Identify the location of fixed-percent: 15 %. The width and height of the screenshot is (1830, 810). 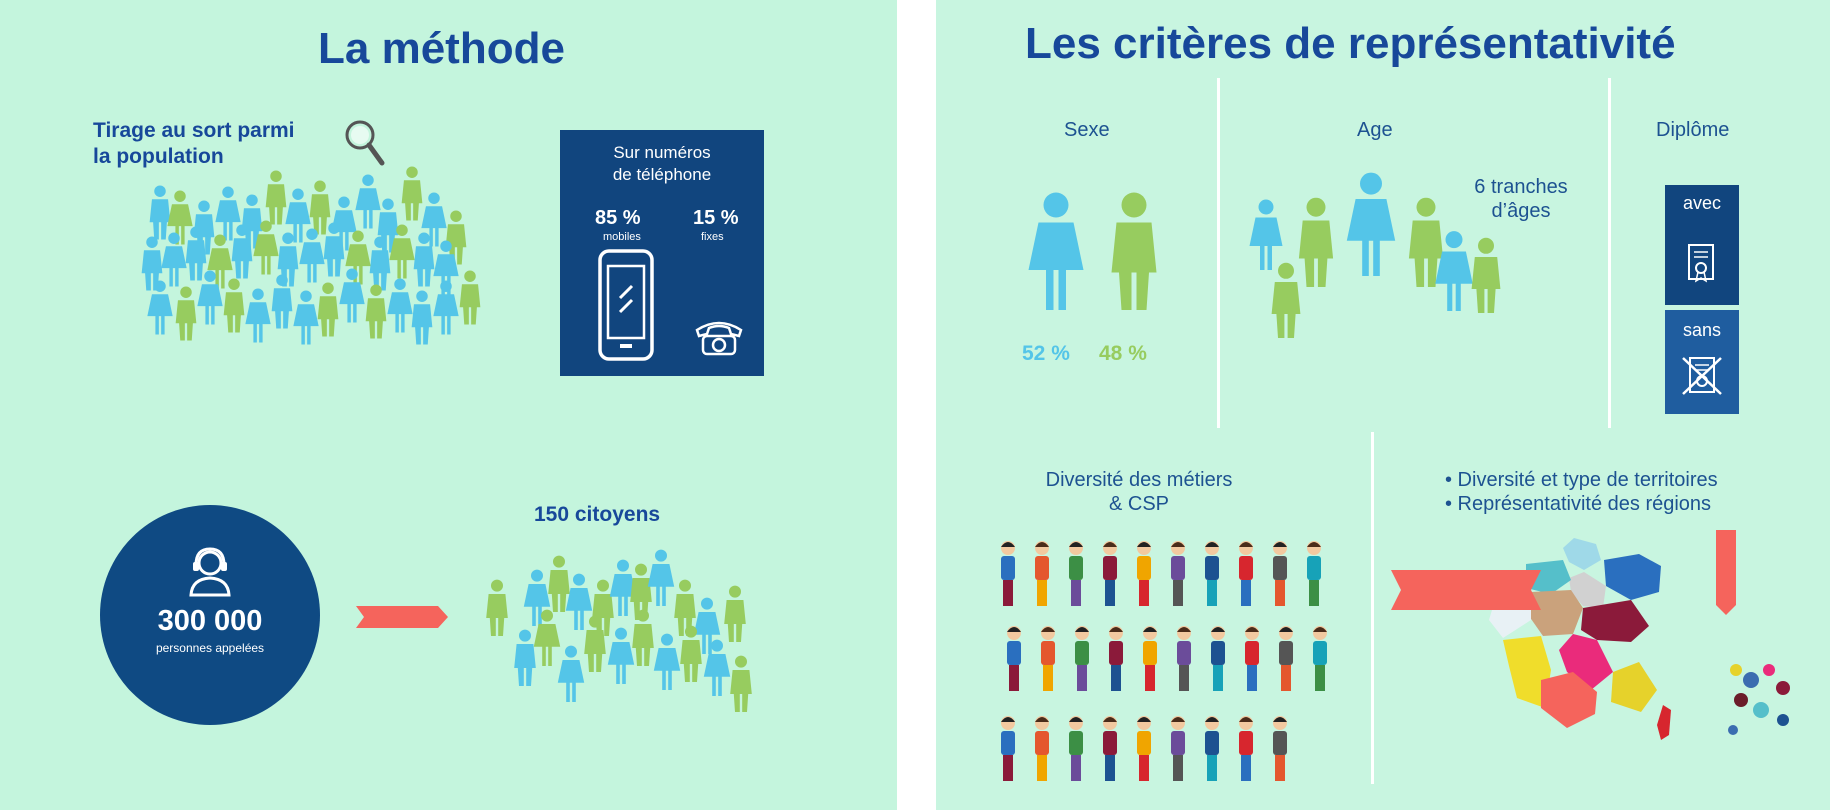
(716, 218).